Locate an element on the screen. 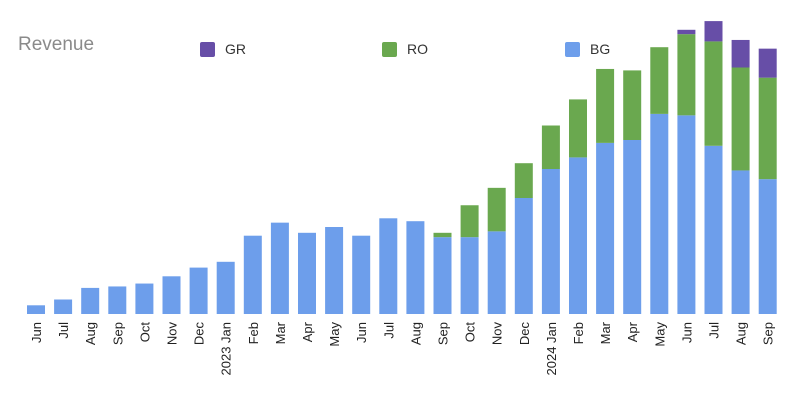  legend-label-bg: BG is located at coordinates (600, 49).